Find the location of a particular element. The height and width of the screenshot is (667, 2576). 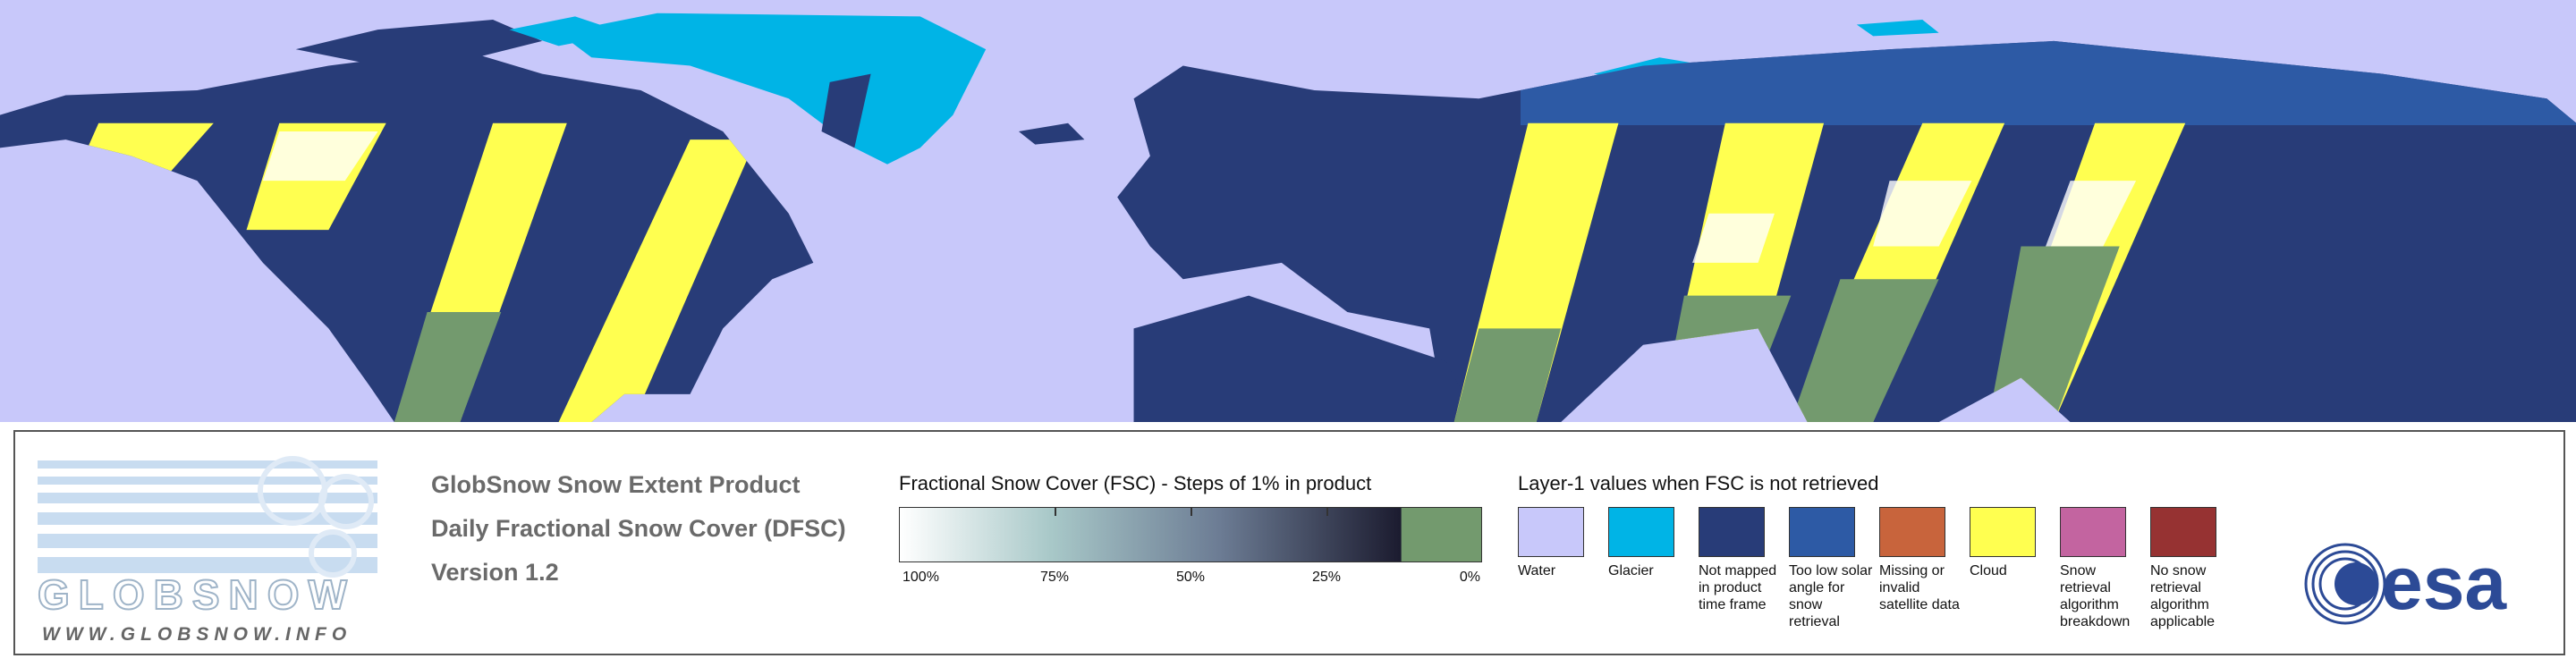

layer1-title: Layer-1 values when FSC is not retrieved is located at coordinates (1698, 483).